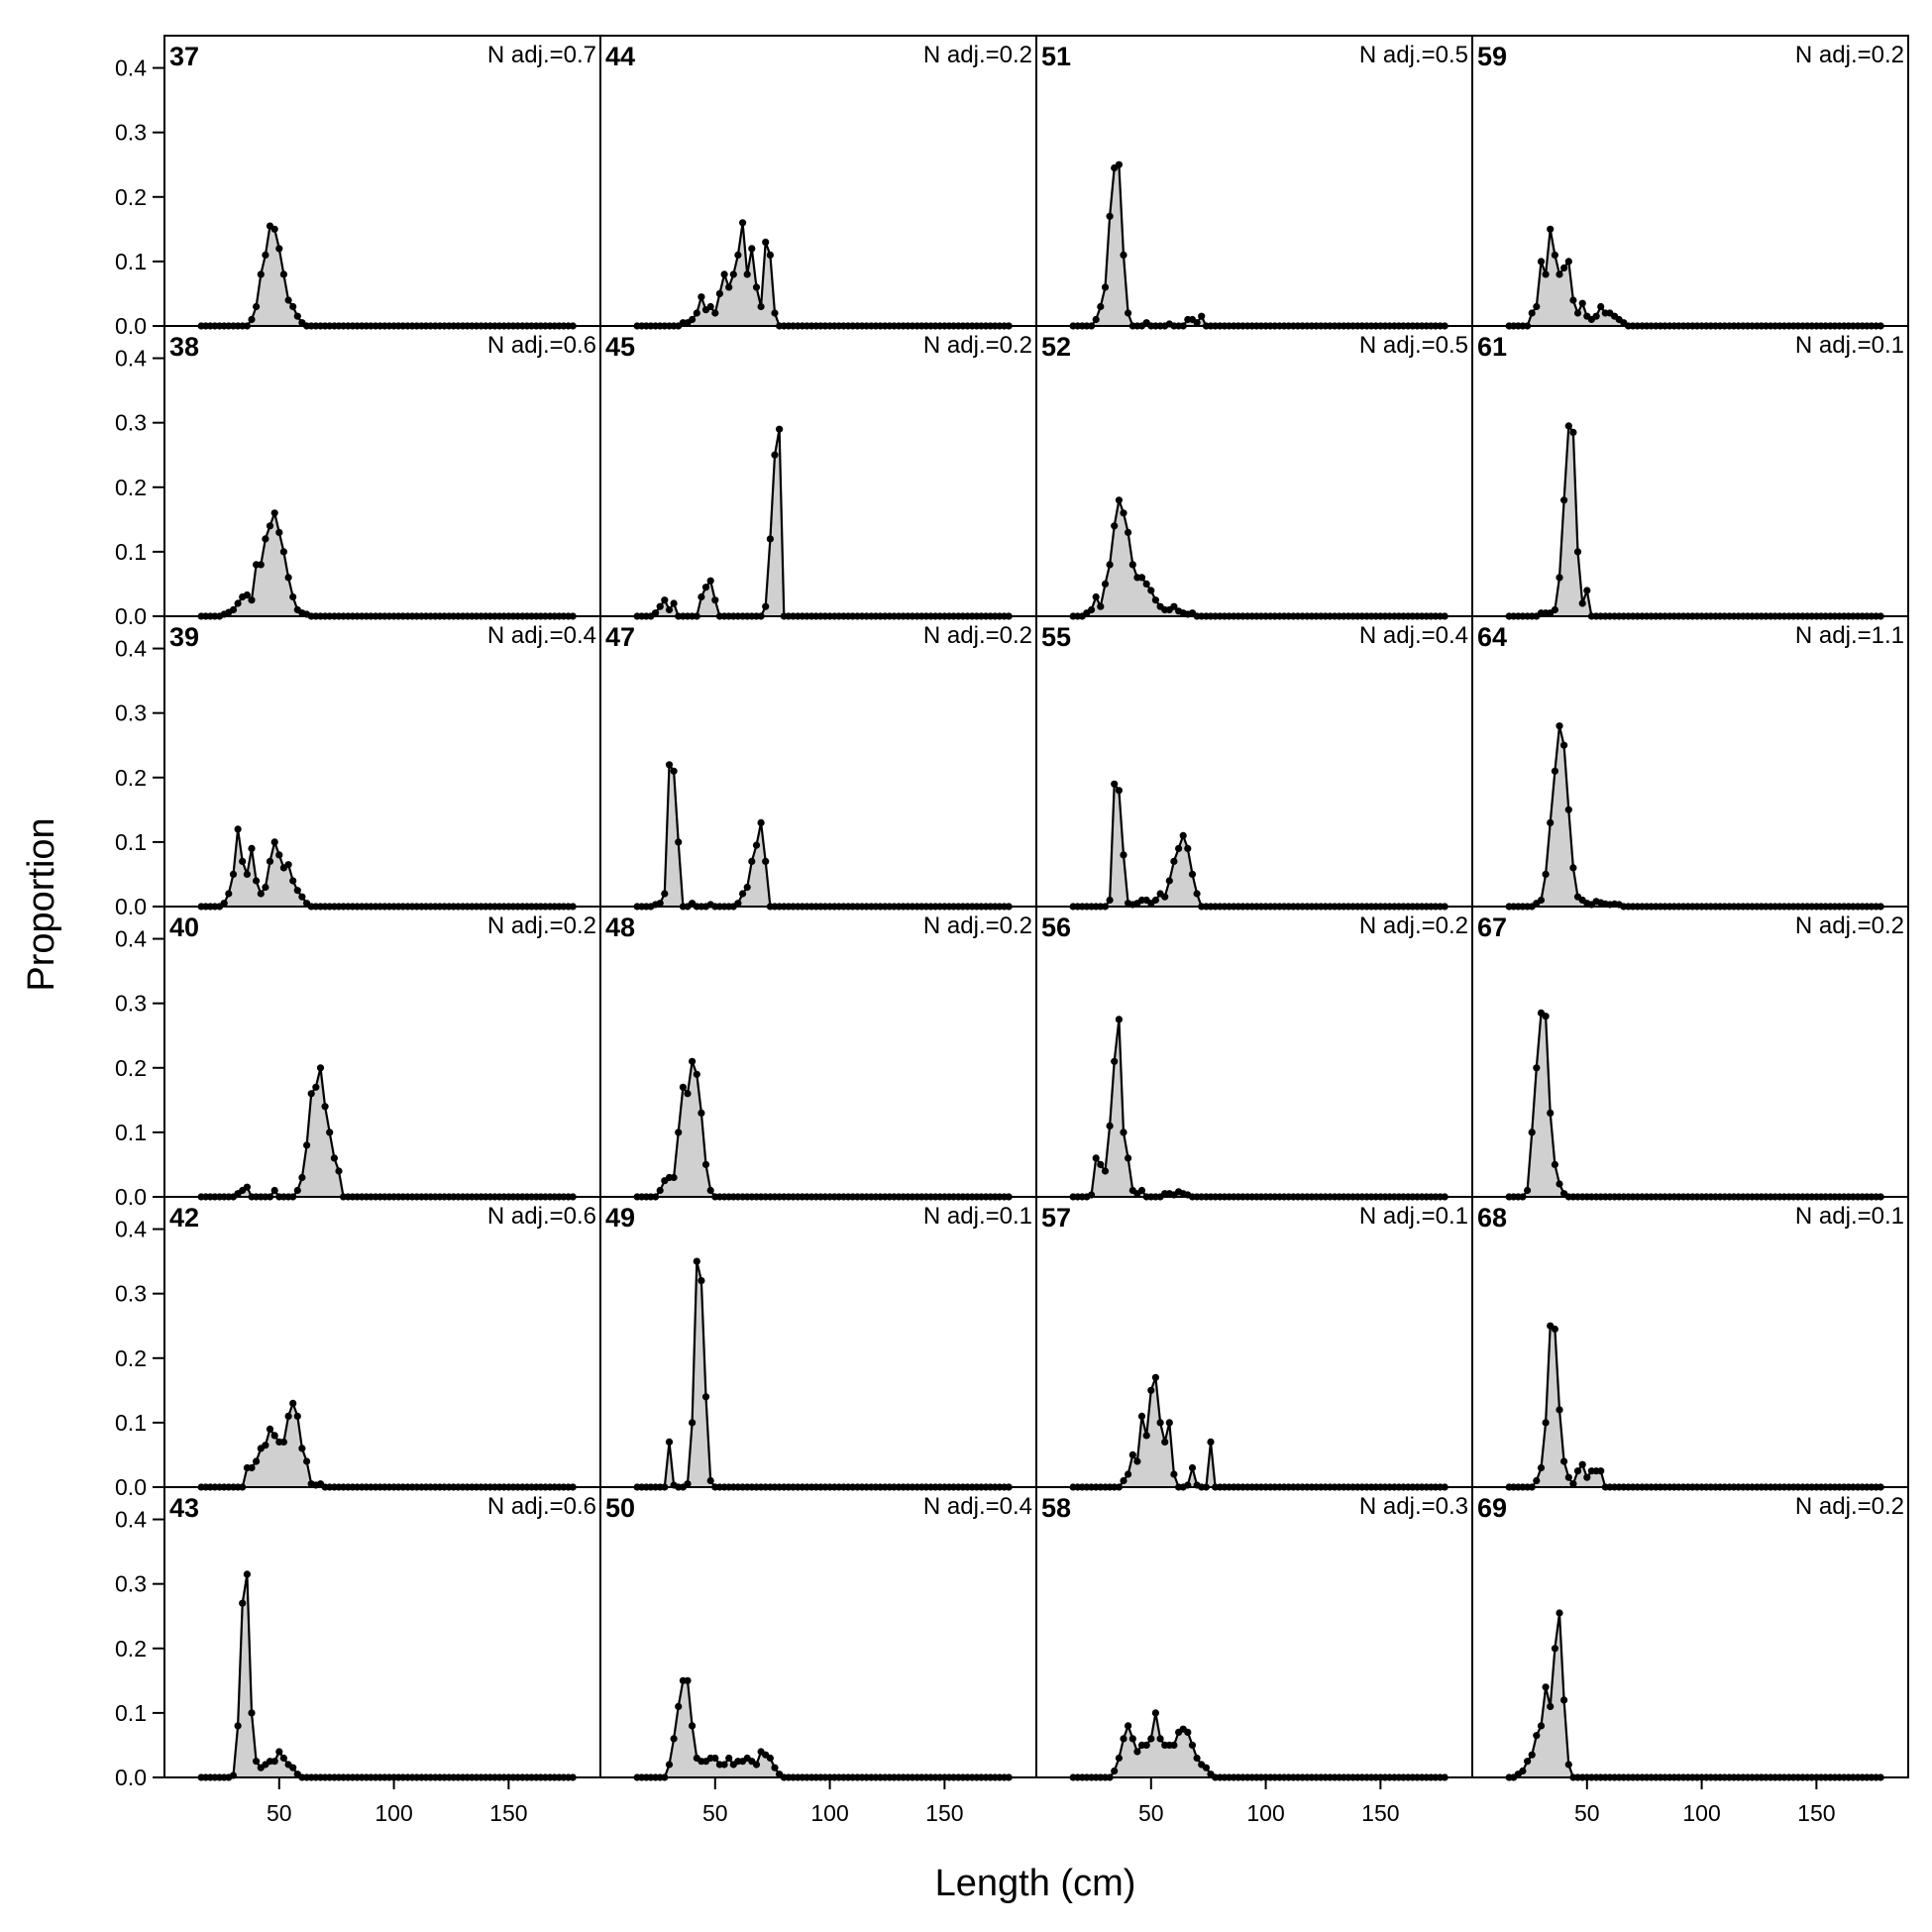 This screenshot has width=1932, height=1932. What do you see at coordinates (131, 778) in the screenshot?
I see `y-tick-label: 0.2` at bounding box center [131, 778].